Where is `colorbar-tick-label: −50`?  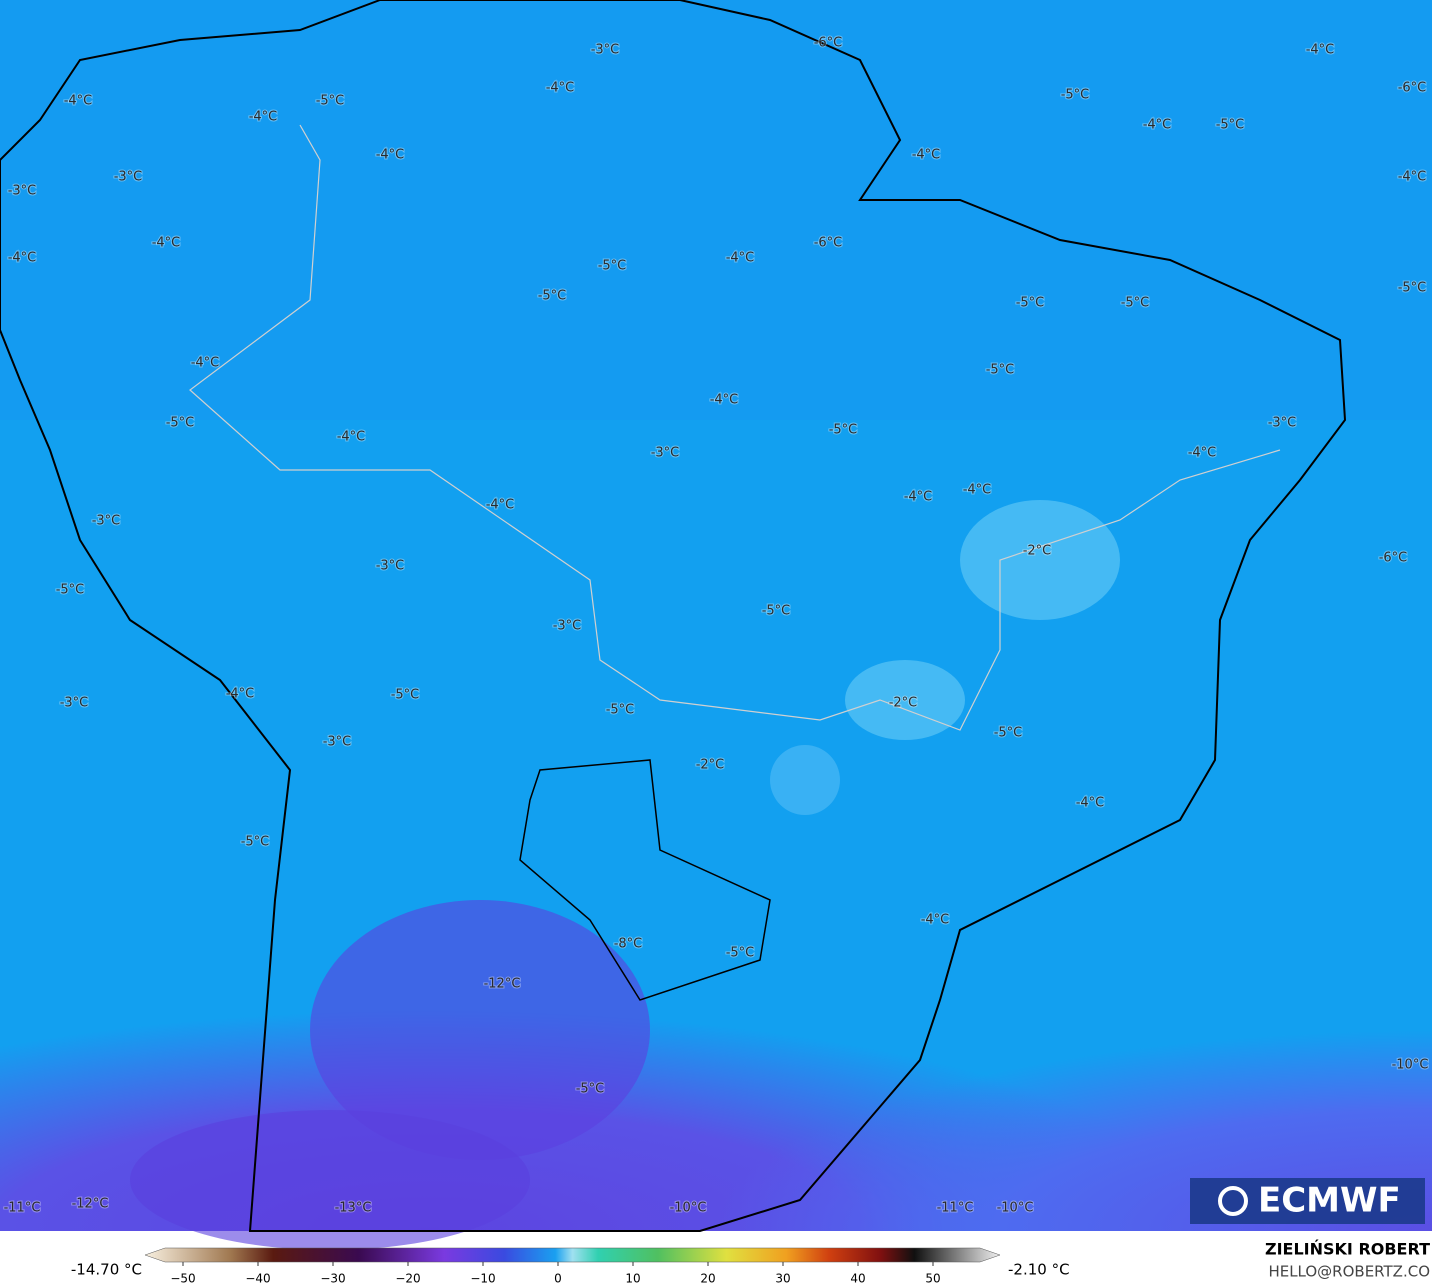 colorbar-tick-label: −50 is located at coordinates (182, 1279).